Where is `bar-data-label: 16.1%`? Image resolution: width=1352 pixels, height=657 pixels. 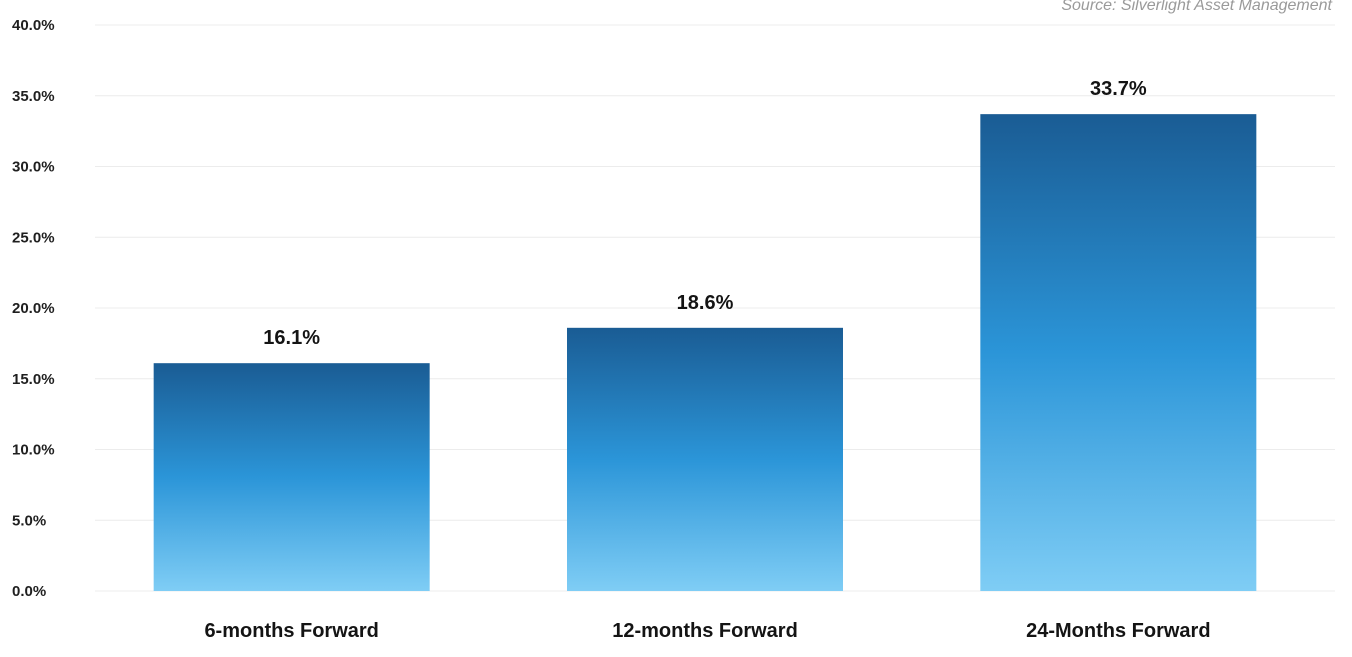 bar-data-label: 16.1% is located at coordinates (291, 338).